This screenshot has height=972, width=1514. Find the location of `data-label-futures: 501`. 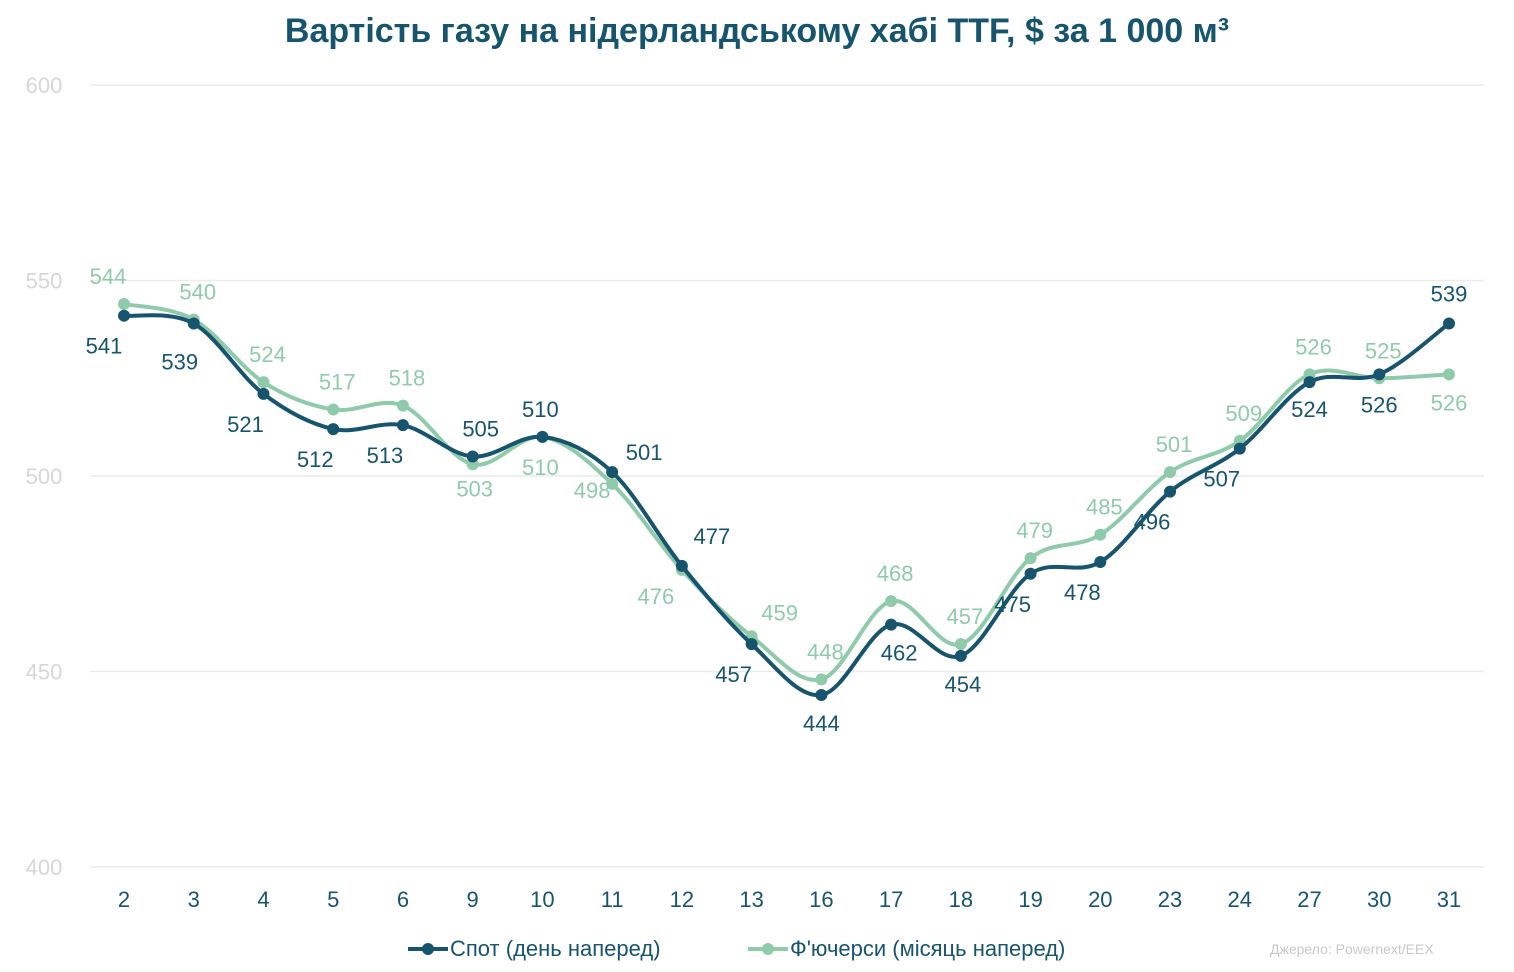

data-label-futures: 501 is located at coordinates (1174, 444).